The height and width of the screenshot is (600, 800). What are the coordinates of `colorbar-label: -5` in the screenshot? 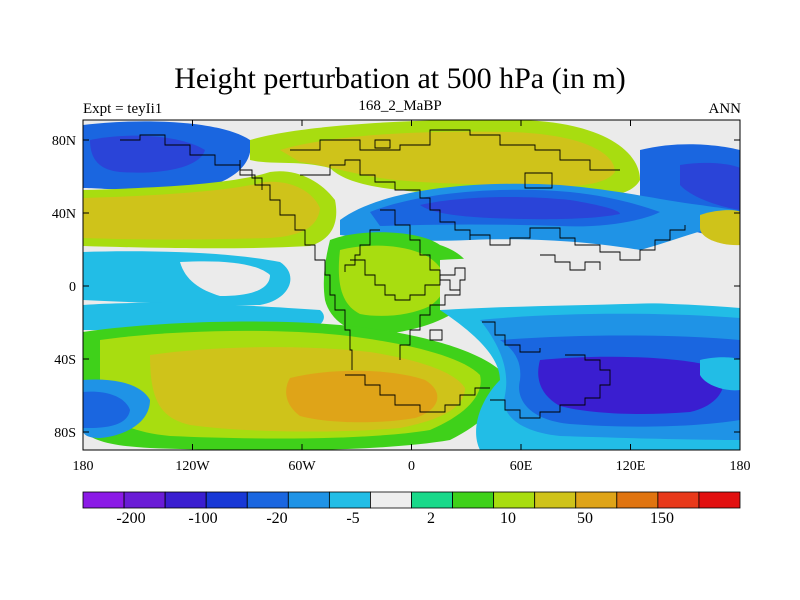 It's located at (352, 518).